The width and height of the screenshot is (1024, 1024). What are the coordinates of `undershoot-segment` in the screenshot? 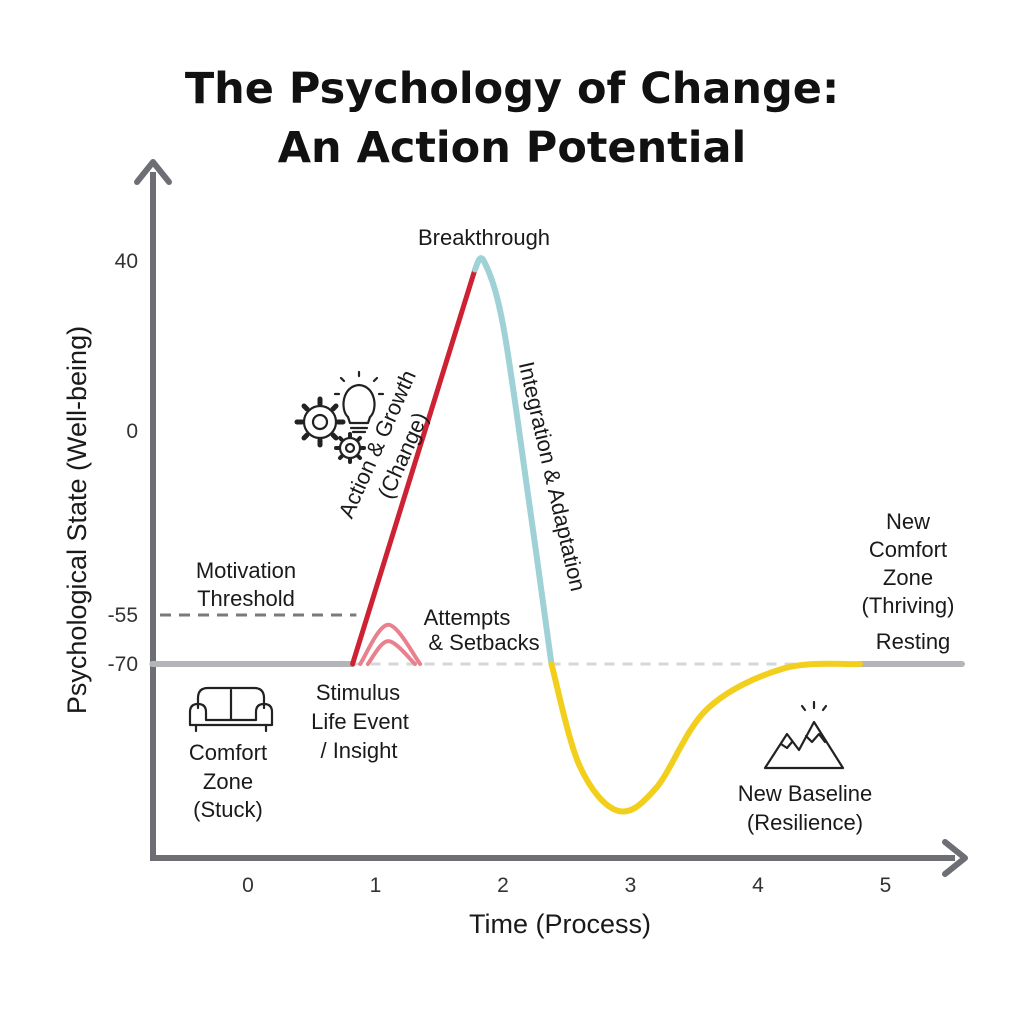 It's located at (705, 737).